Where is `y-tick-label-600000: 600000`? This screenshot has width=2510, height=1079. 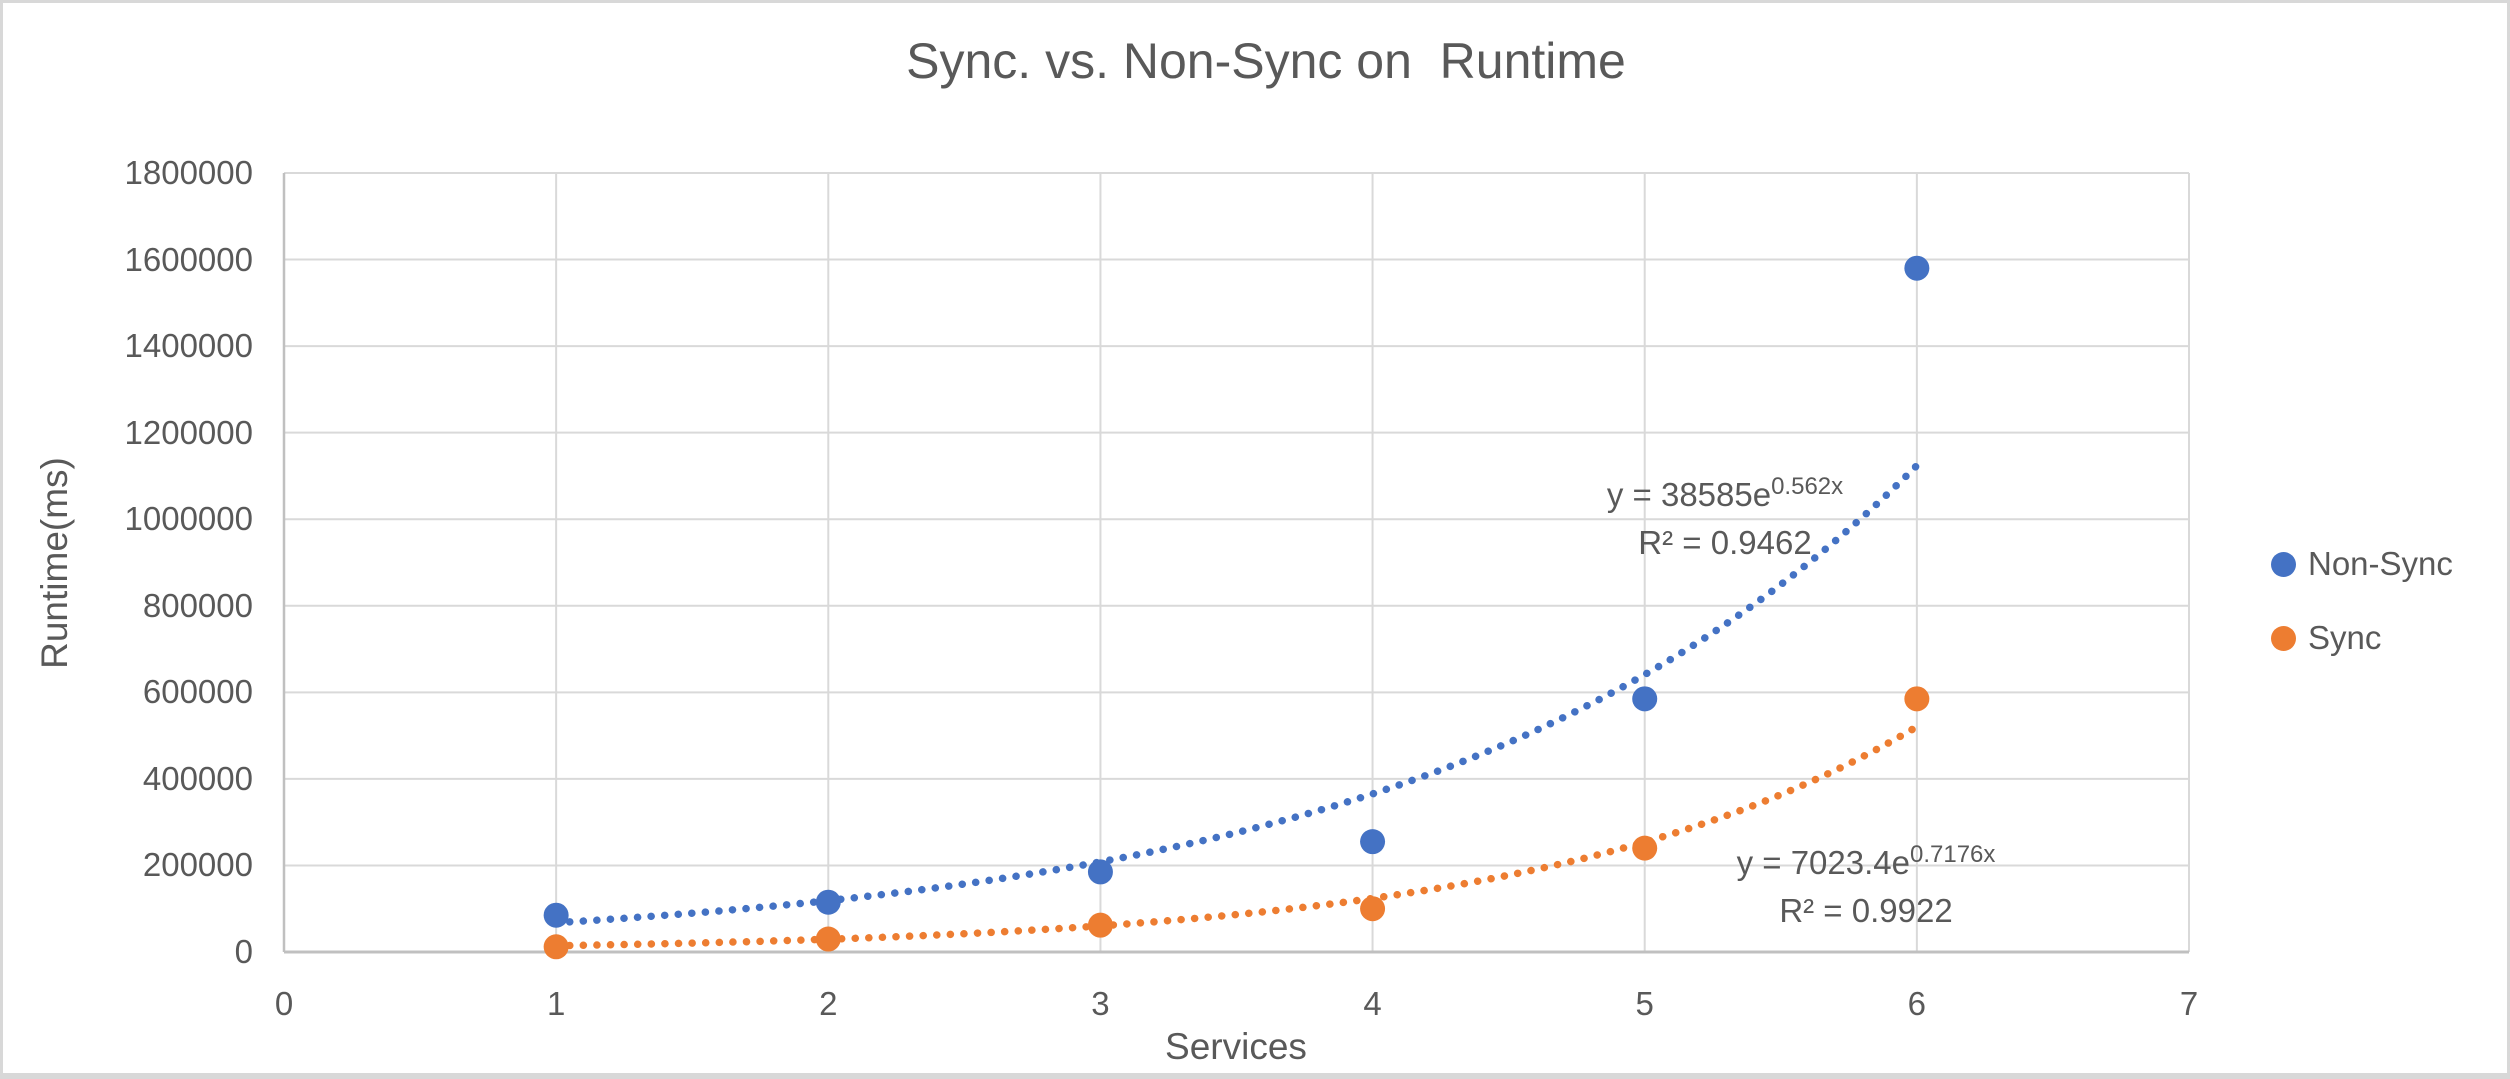
y-tick-label-600000: 600000 is located at coordinates (197, 692).